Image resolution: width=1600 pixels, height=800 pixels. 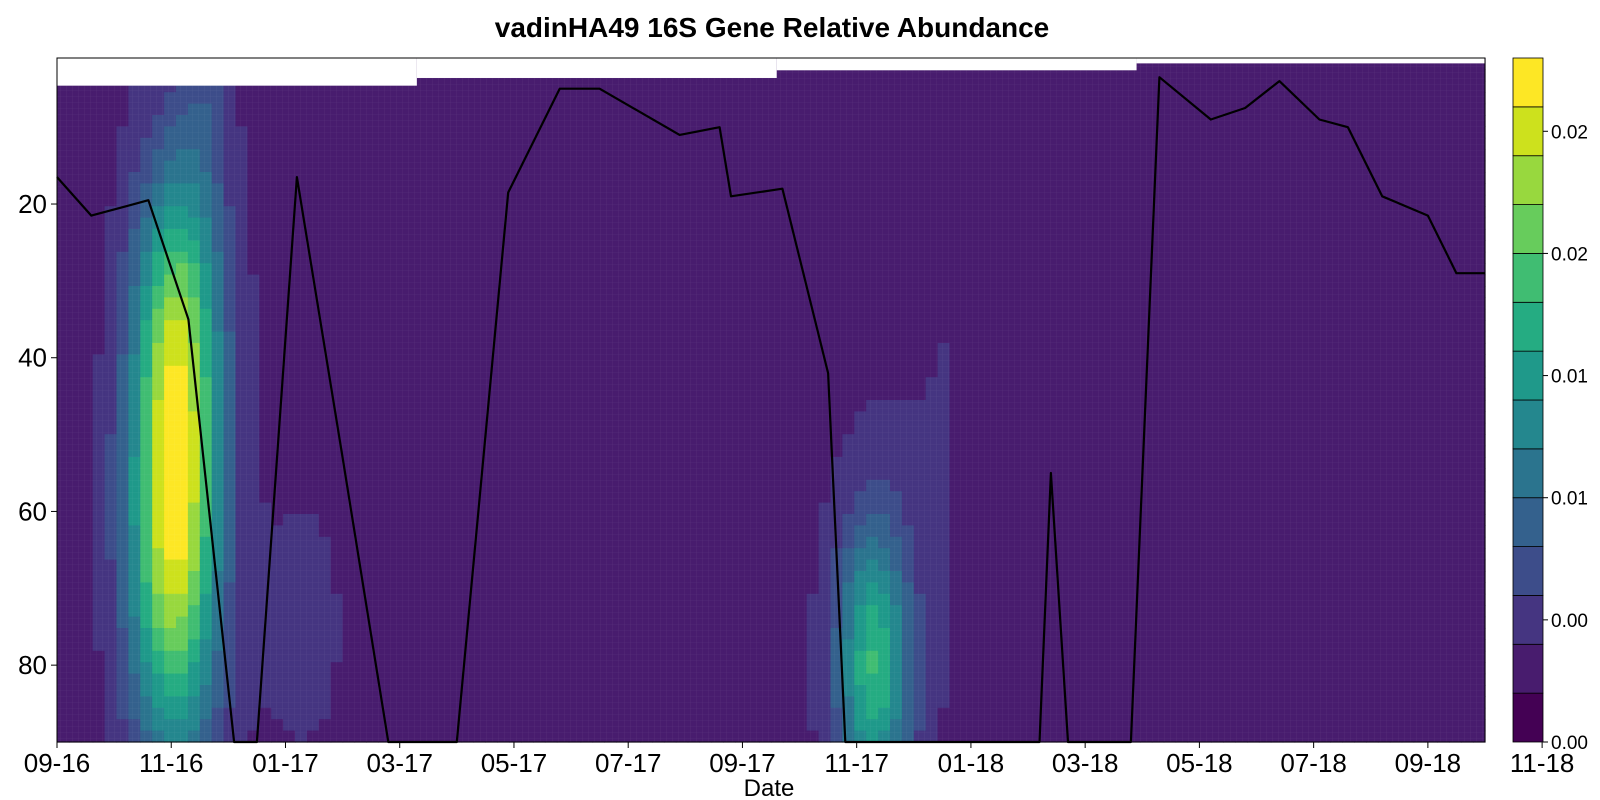 I want to click on chart-title: vadinHA49 16S Gene Relative Abundance, so click(x=772, y=27).